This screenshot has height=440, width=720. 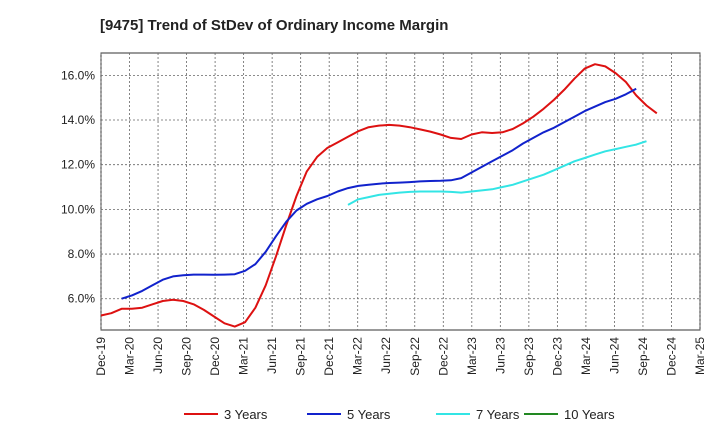 What do you see at coordinates (386, 355) in the screenshot?
I see `x-tick-label: Jun-22` at bounding box center [386, 355].